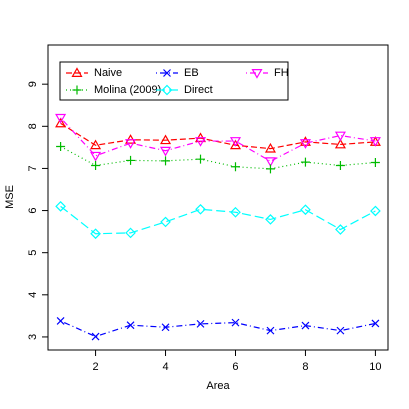  I want to click on y-tick-label: 8, so click(33, 126).